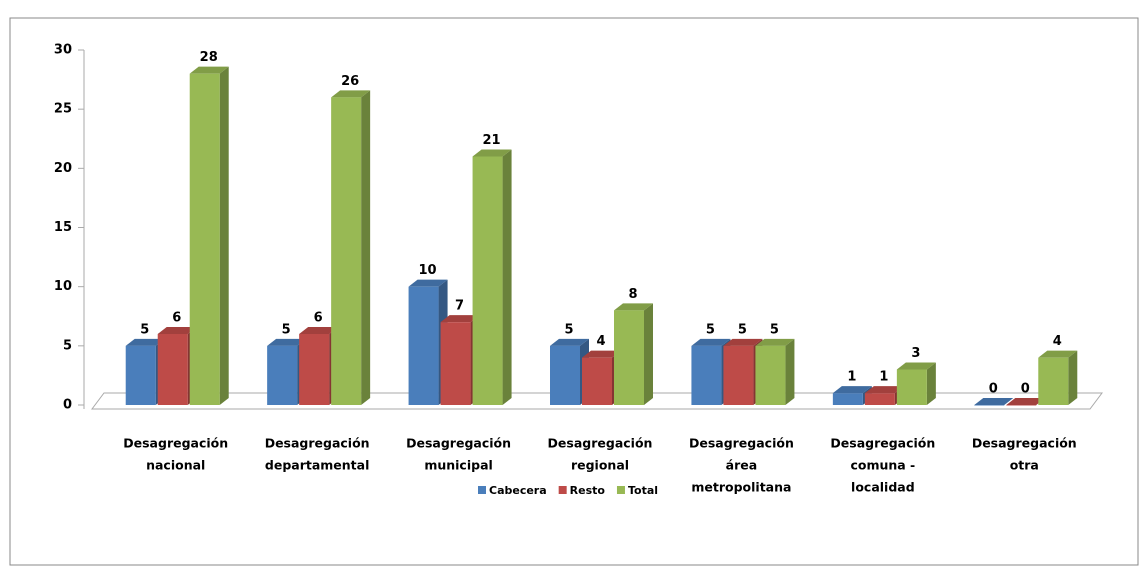 Image resolution: width=1145 pixels, height=571 pixels. I want to click on legend-label: Total, so click(643, 490).